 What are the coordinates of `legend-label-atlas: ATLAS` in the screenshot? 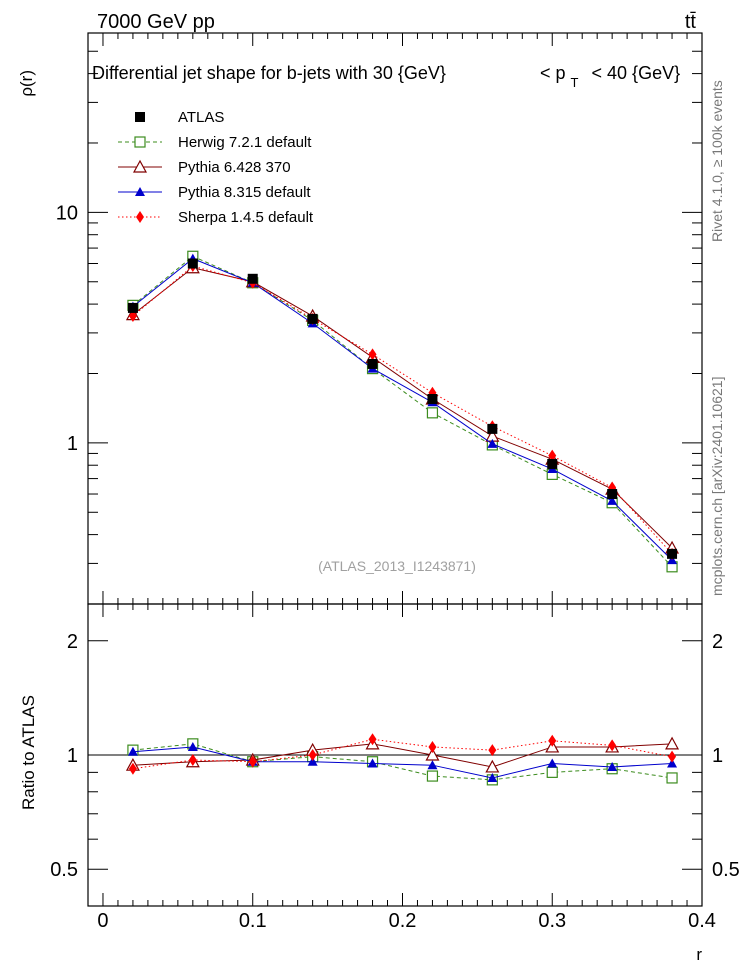 It's located at (201, 117).